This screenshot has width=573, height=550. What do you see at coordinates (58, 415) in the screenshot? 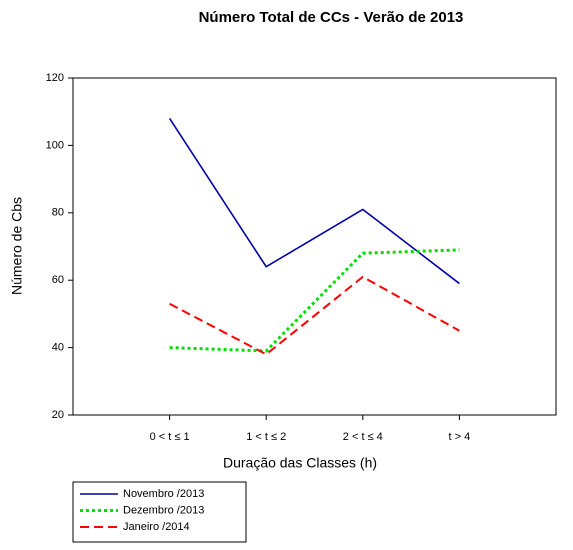
I see `y-tick-label: 20` at bounding box center [58, 415].